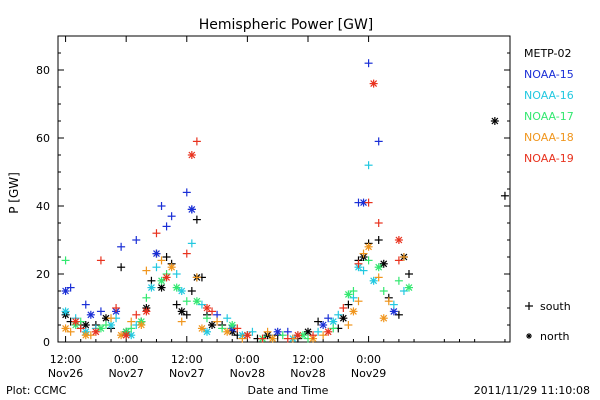 The width and height of the screenshot is (600, 400). Describe the element at coordinates (549, 74) in the screenshot. I see `legend-entry: NOAA-15` at that location.